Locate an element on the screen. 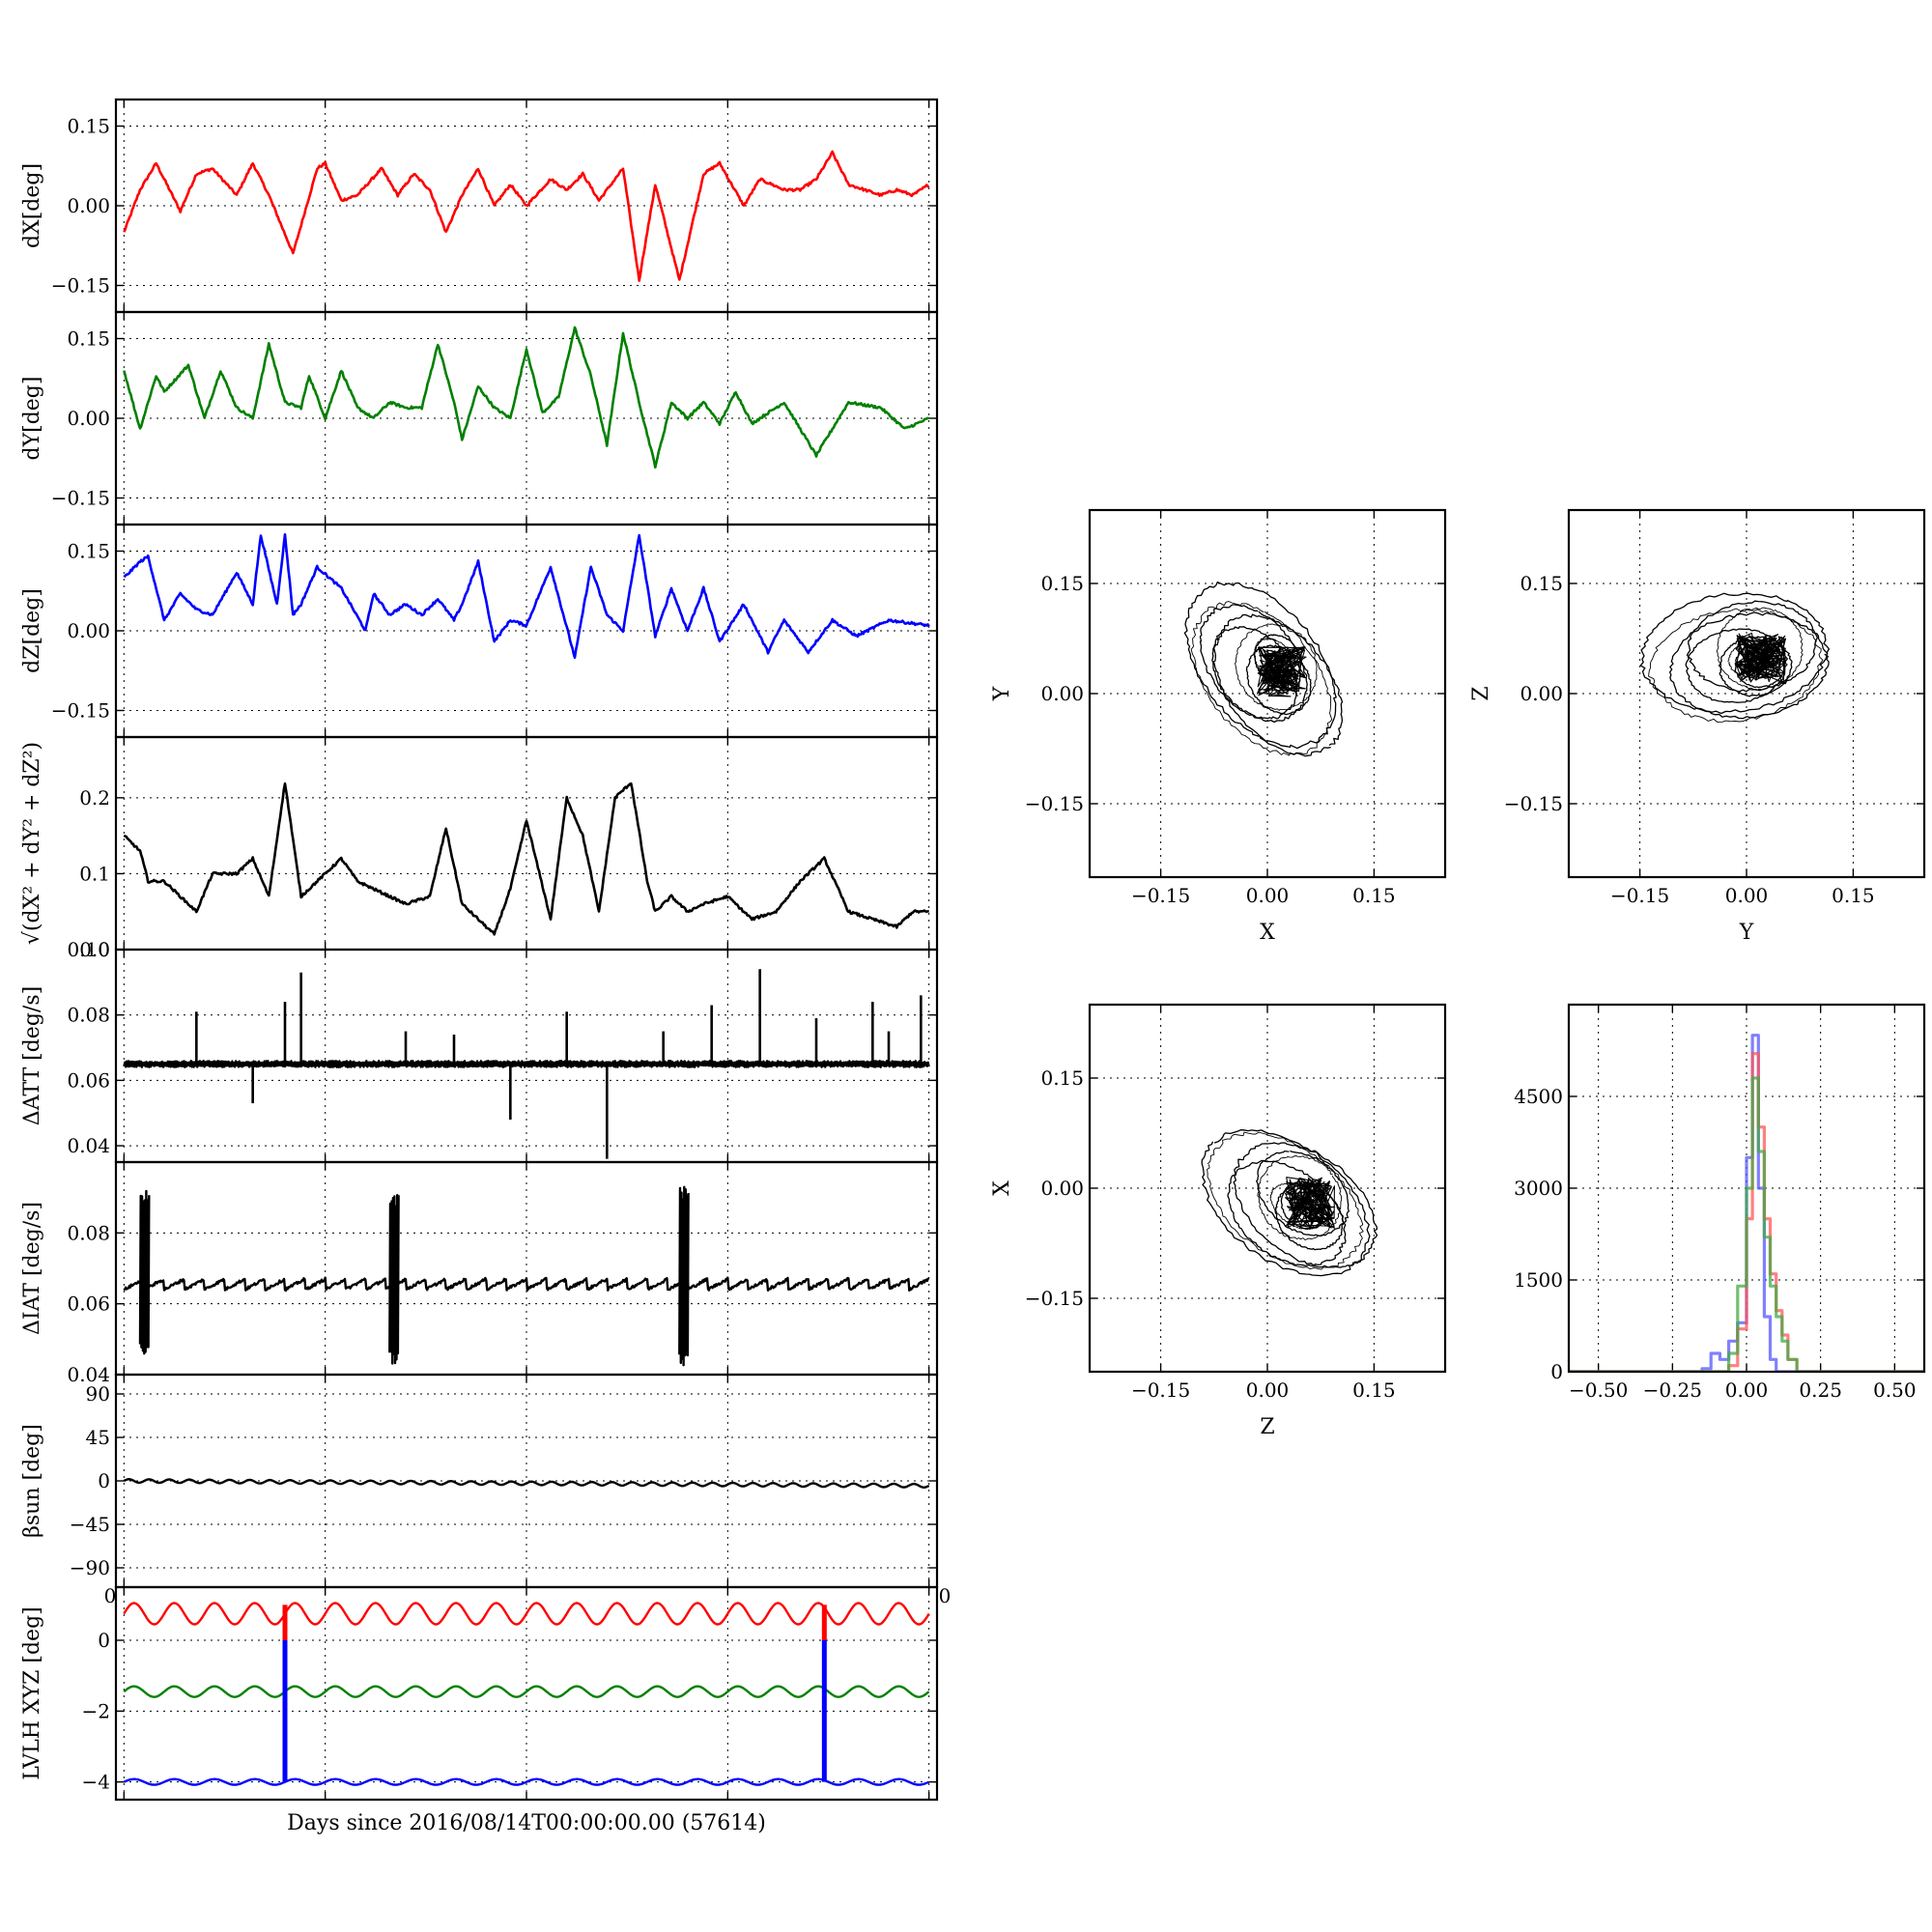 This screenshot has height=1932, width=1932. grid-zy is located at coordinates (1746, 693).